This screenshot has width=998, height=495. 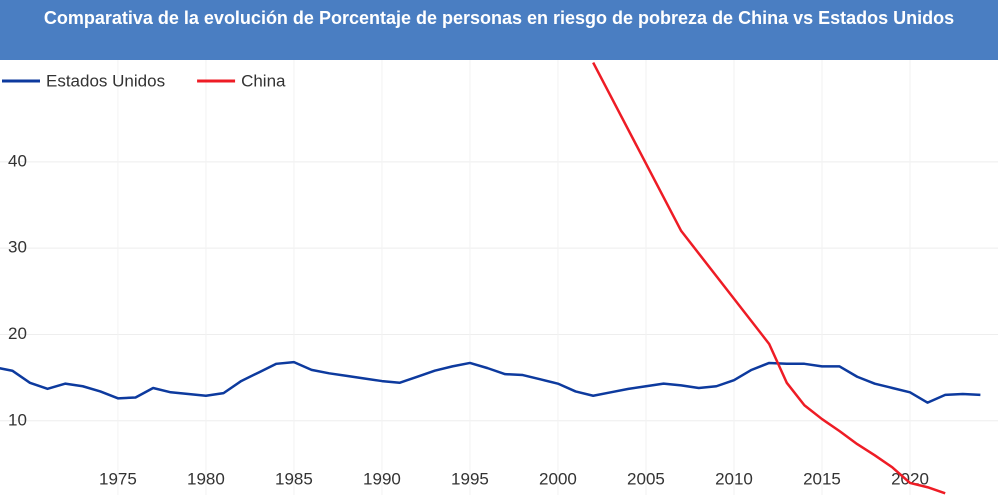 I want to click on line, so click(x=490, y=382).